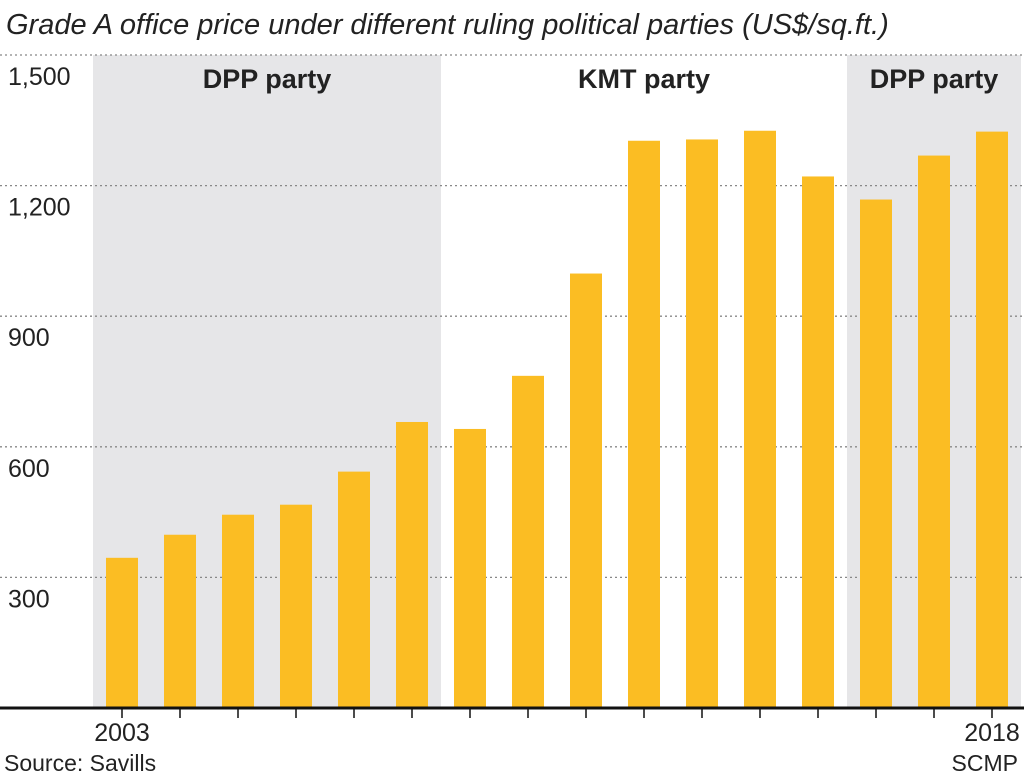 This screenshot has height=779, width=1024. Describe the element at coordinates (29, 469) in the screenshot. I see `y-tick-label: 600` at that location.